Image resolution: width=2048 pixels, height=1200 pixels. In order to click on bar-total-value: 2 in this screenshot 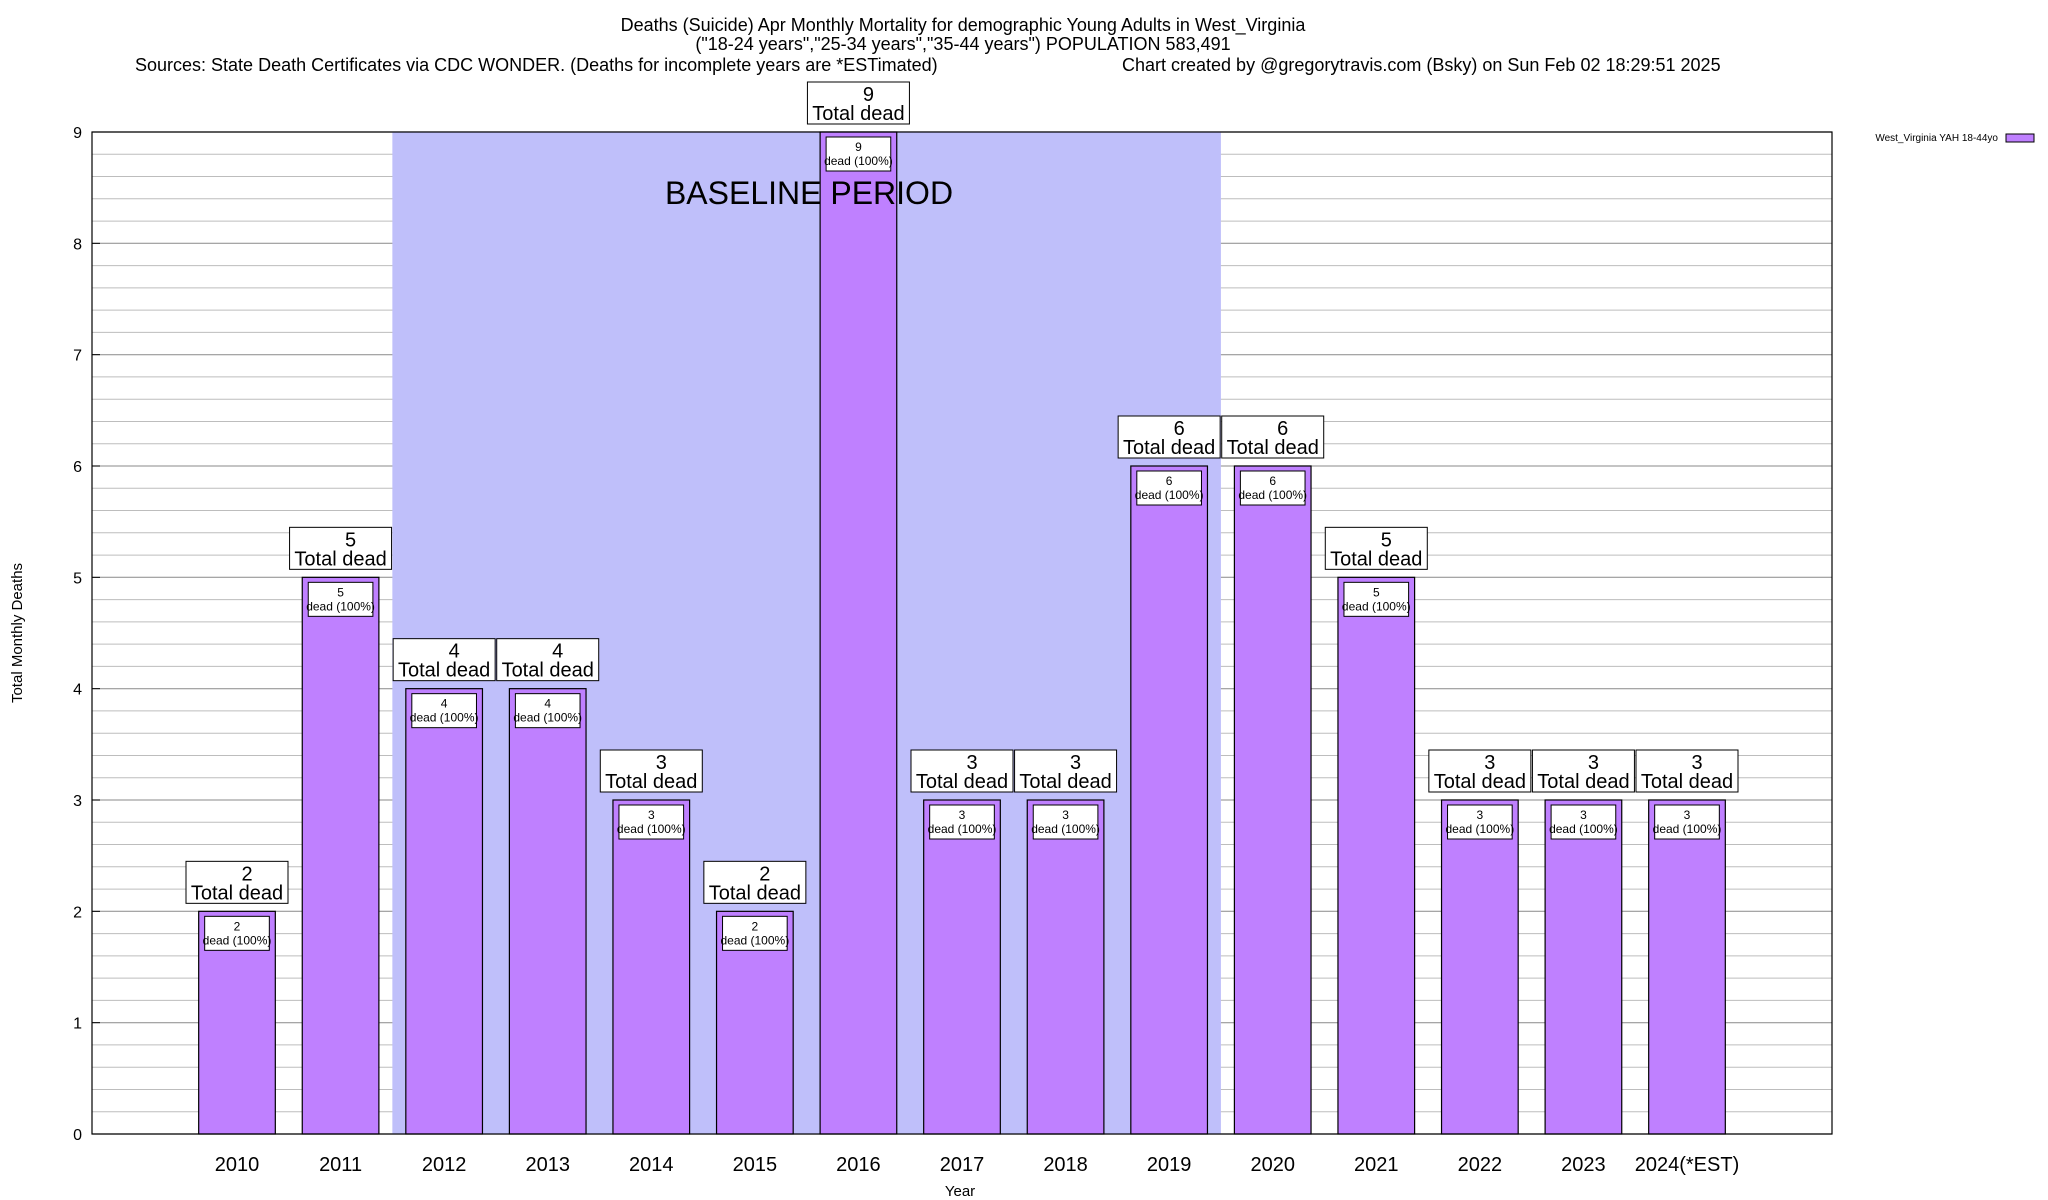, I will do `click(246, 874)`.